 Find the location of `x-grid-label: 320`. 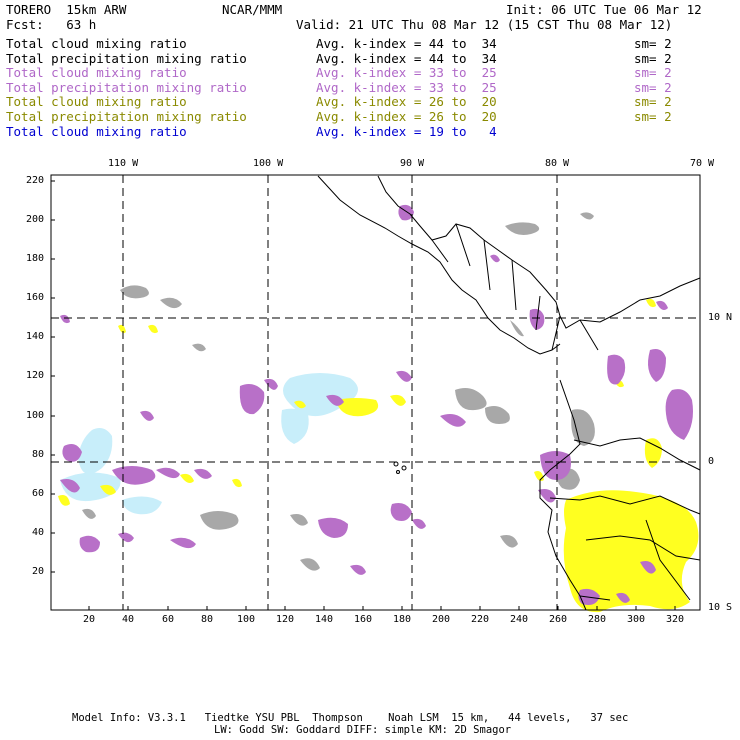

x-grid-label: 320 is located at coordinates (675, 619).